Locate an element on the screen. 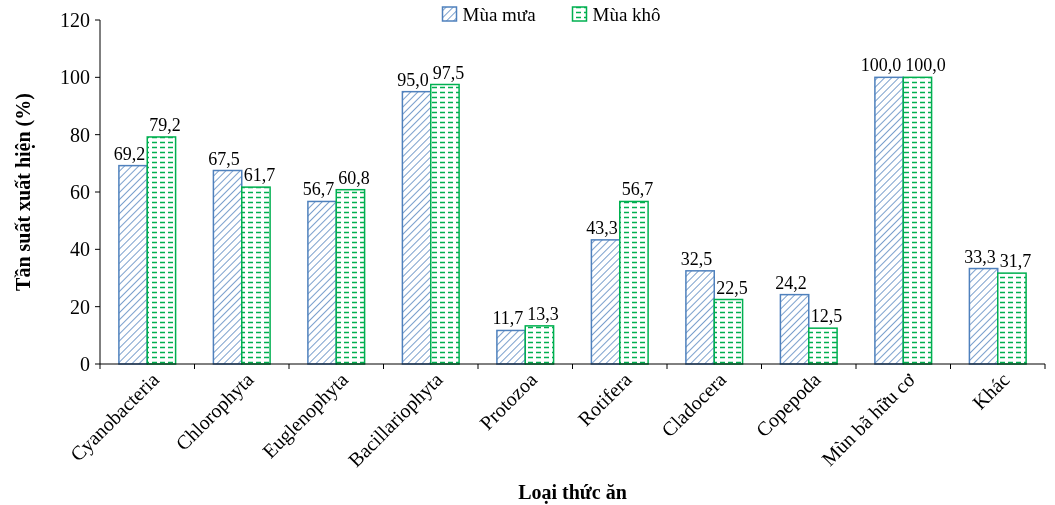  legend-label: Mùa khô is located at coordinates (626, 14).